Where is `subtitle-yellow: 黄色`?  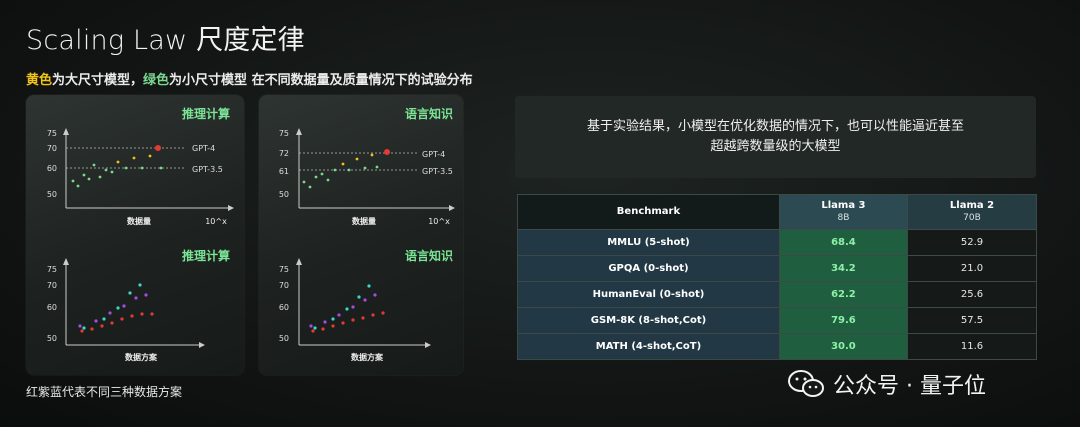
subtitle-yellow: 黄色 is located at coordinates (39, 80).